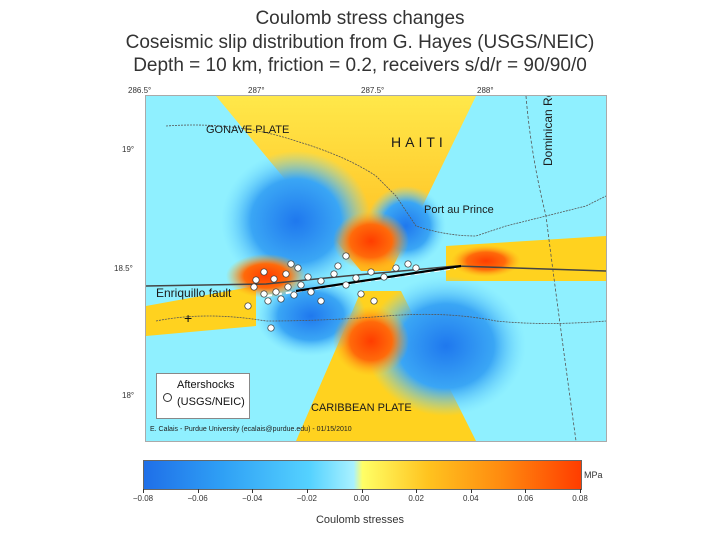  What do you see at coordinates (371, 341) in the screenshot?
I see `south-high-stress` at bounding box center [371, 341].